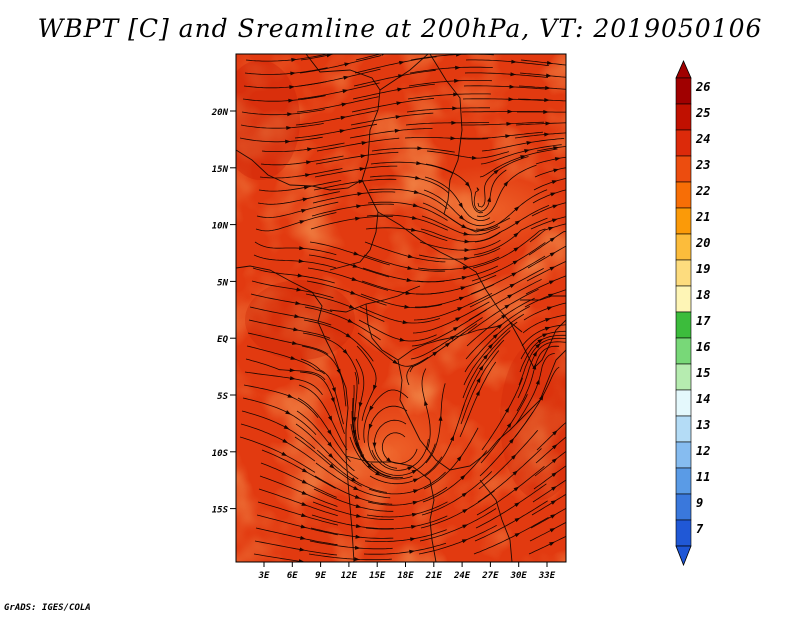 Image resolution: width=800 pixels, height=618 pixels. Describe the element at coordinates (703, 451) in the screenshot. I see `colorbar-label: 12` at that location.